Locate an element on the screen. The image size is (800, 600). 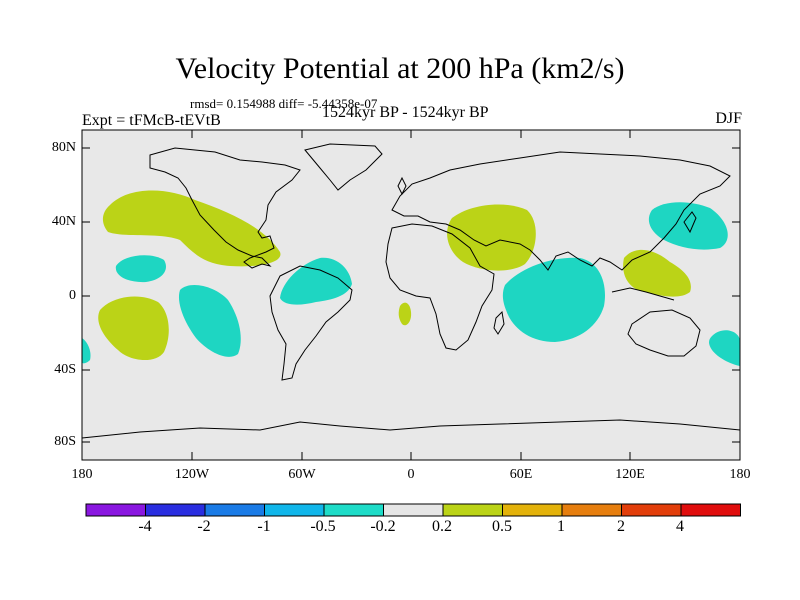
colorbar-label: 4 is located at coordinates (680, 526).